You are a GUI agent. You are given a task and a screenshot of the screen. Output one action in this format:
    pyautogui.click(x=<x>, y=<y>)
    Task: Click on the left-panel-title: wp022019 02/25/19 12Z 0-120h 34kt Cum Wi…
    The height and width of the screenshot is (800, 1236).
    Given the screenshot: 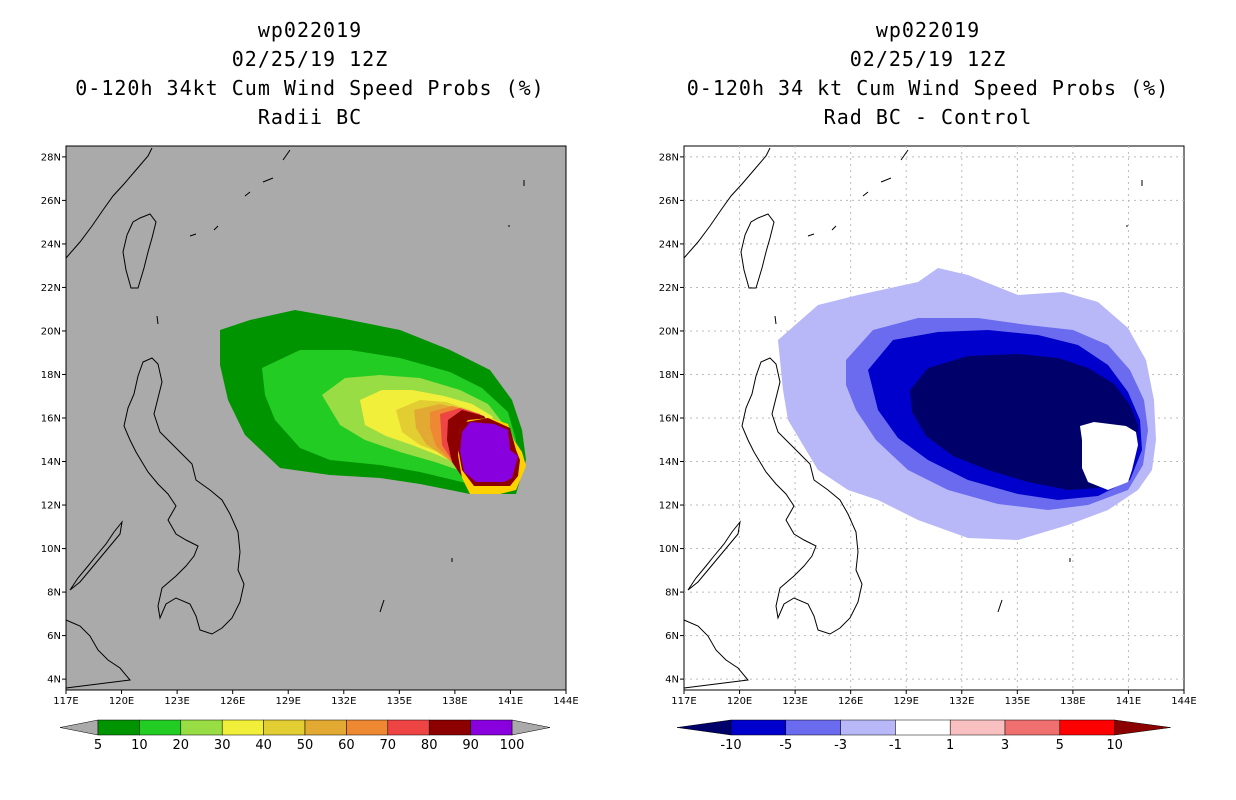 What is the action you would take?
    pyautogui.click(x=310, y=74)
    